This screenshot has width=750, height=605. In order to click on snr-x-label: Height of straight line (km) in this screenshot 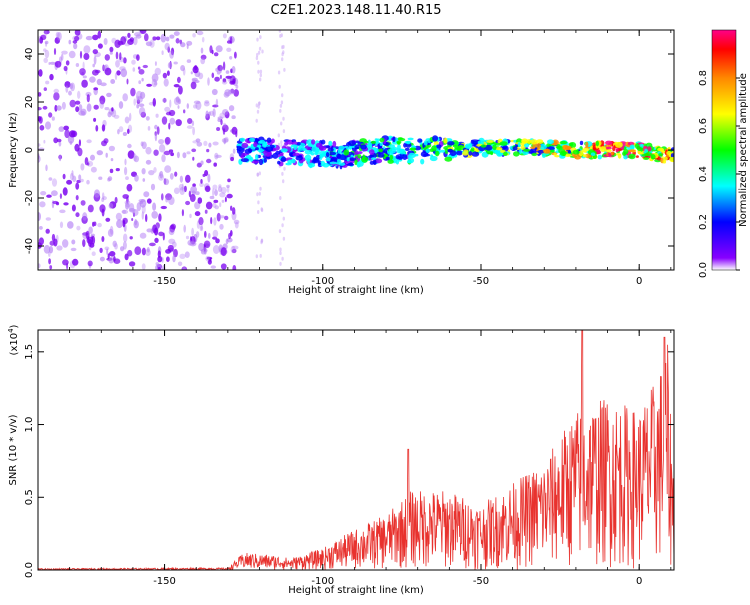, I will do `click(356, 590)`.